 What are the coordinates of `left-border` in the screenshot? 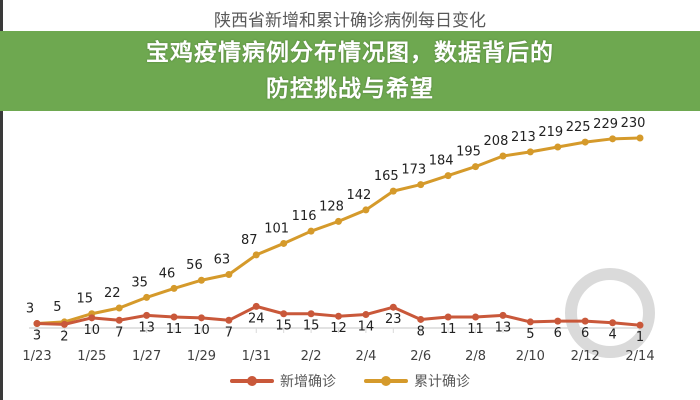 It's located at (1, 200).